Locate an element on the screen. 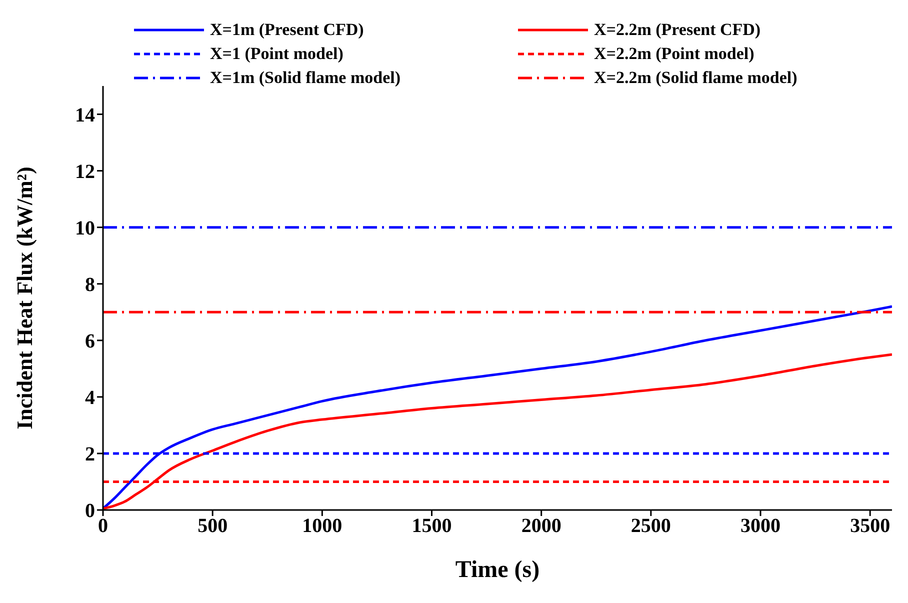 The image size is (908, 603). y-tick-label: 6 is located at coordinates (90, 341).